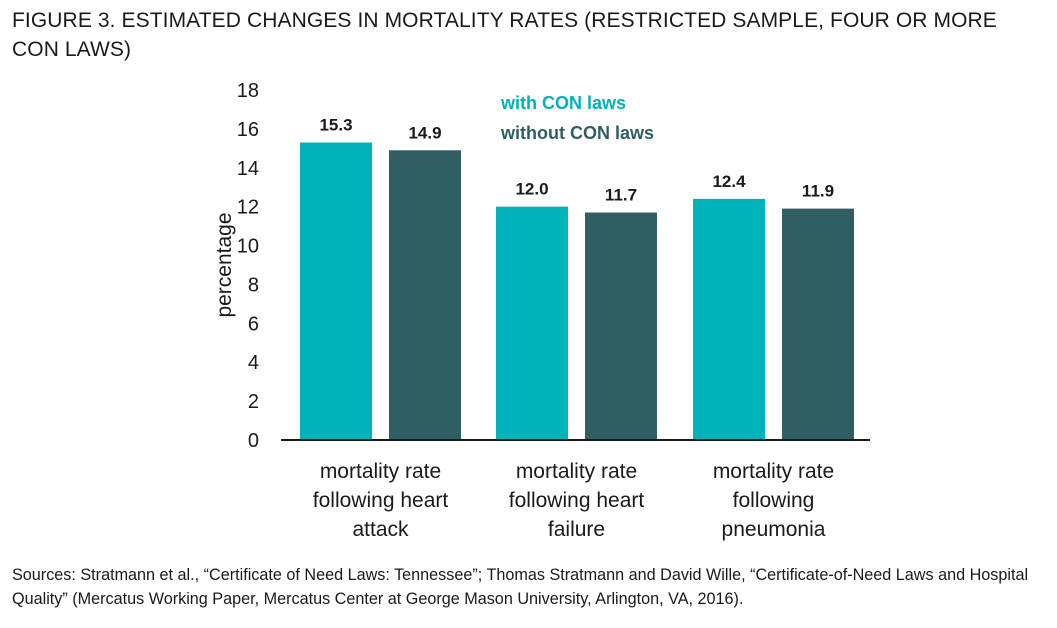  What do you see at coordinates (531, 189) in the screenshot?
I see `data-label: 12.0` at bounding box center [531, 189].